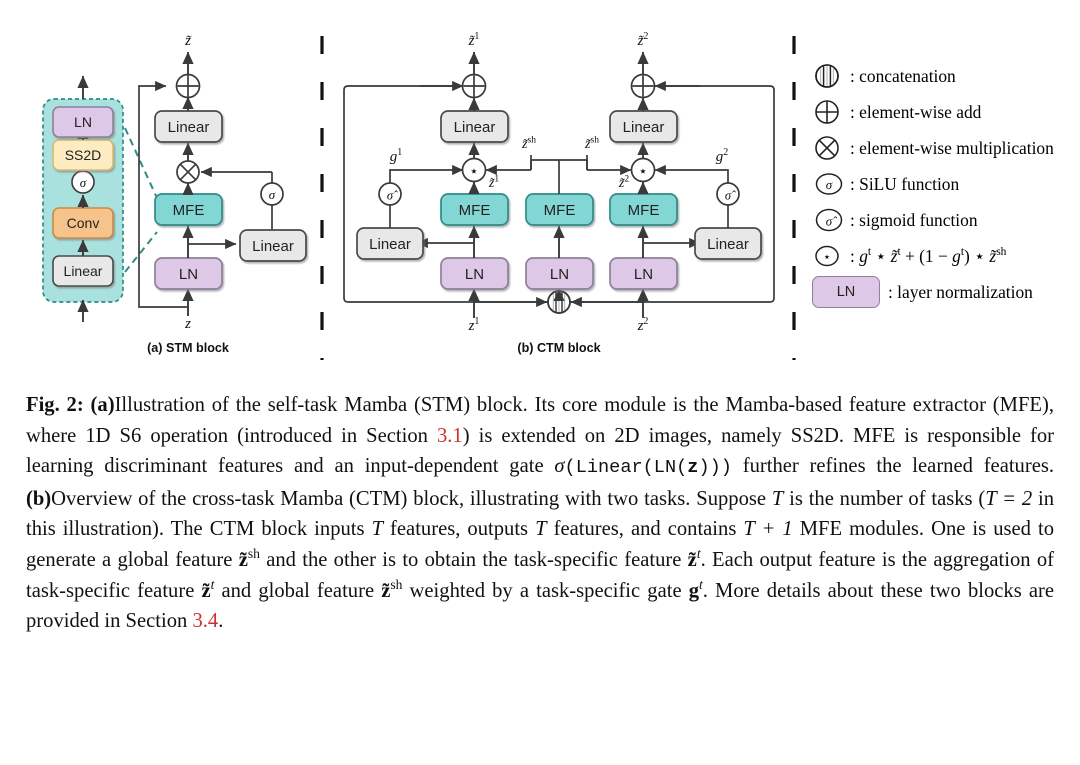  Describe the element at coordinates (559, 348) in the screenshot. I see `ctm-panel-label: (b) CTM block` at that location.